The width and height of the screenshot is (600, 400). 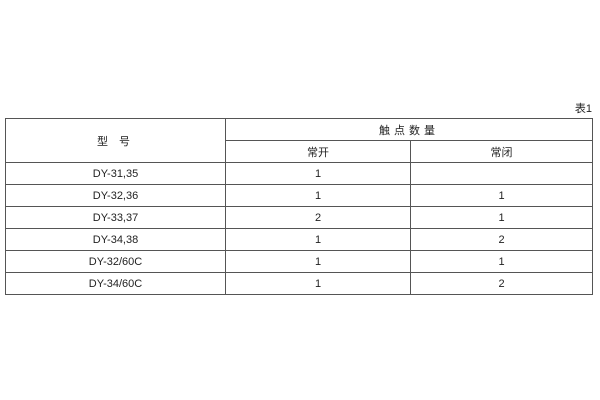 I want to click on model-cell: DY-32,36, so click(x=115, y=195).